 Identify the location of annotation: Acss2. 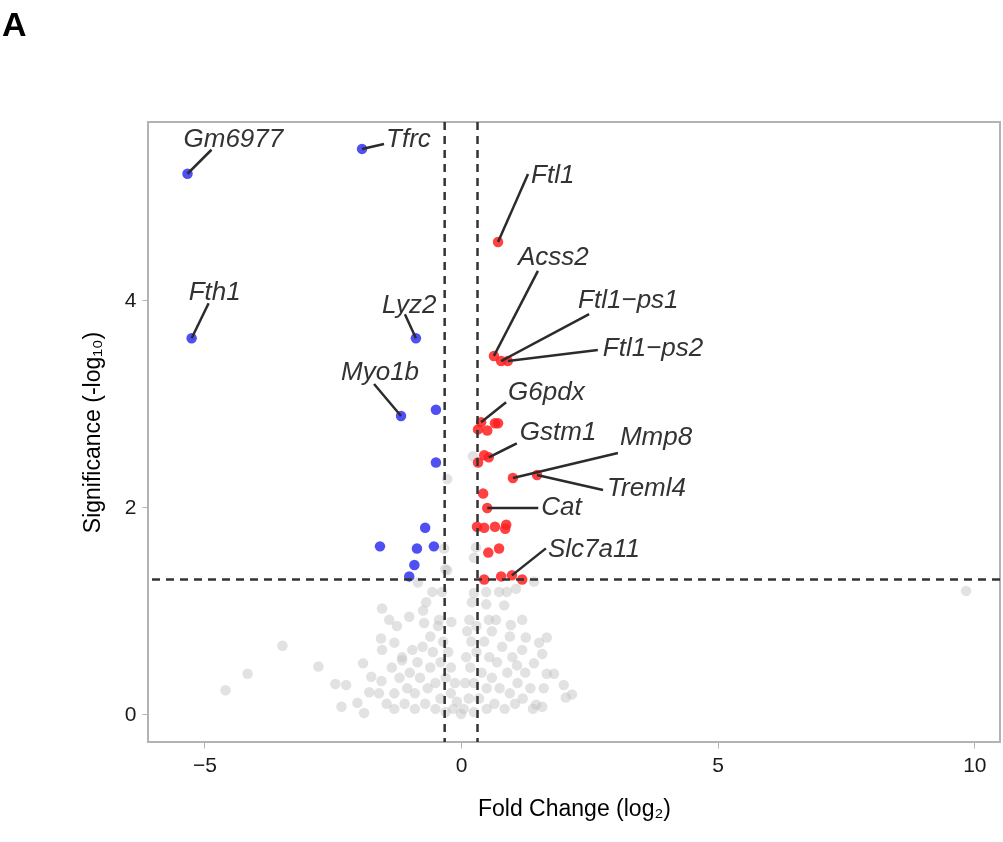
(552, 255).